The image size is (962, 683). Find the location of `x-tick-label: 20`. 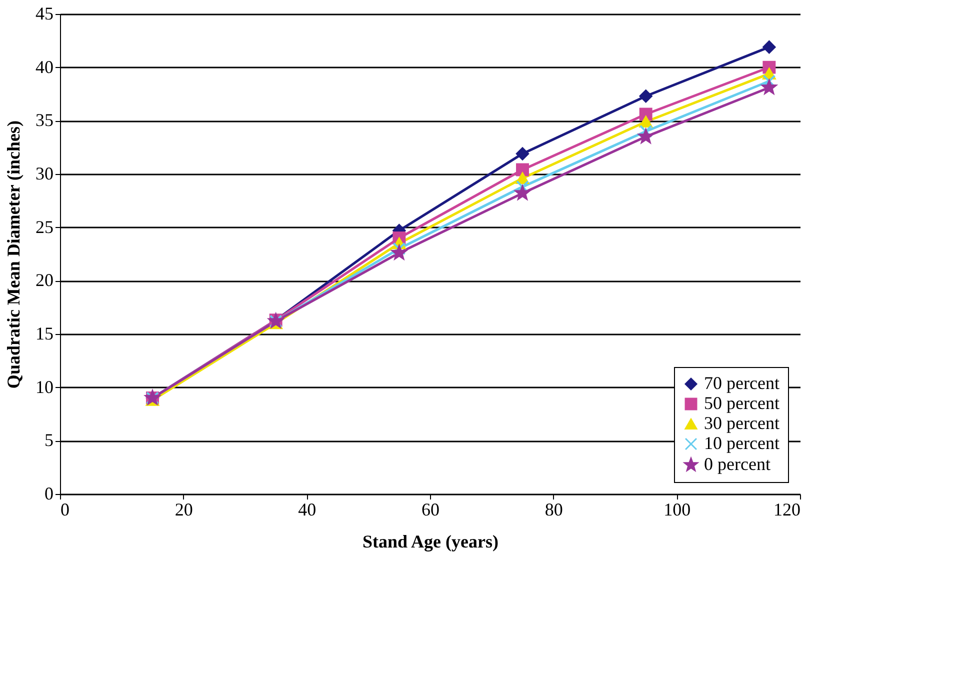

x-tick-label: 20 is located at coordinates (183, 510).